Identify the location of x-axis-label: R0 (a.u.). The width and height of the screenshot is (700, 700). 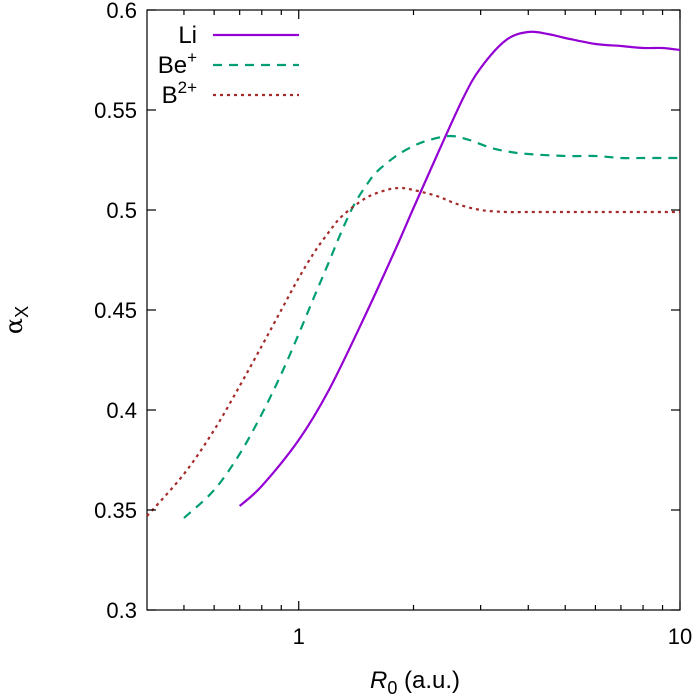
(415, 682).